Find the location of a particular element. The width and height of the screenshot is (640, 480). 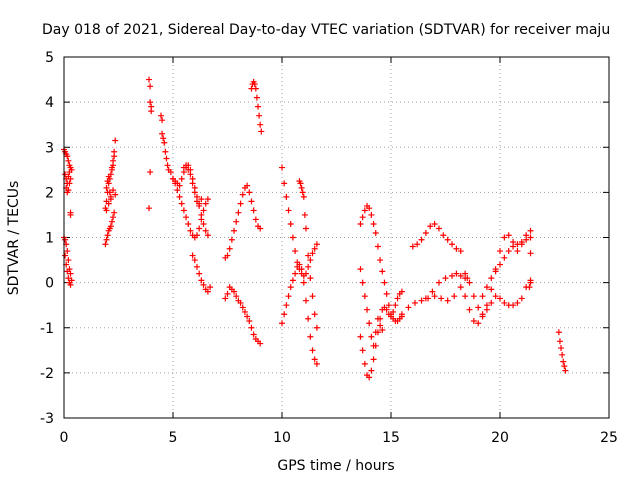

y-tick-label: 3 is located at coordinates (49, 148).